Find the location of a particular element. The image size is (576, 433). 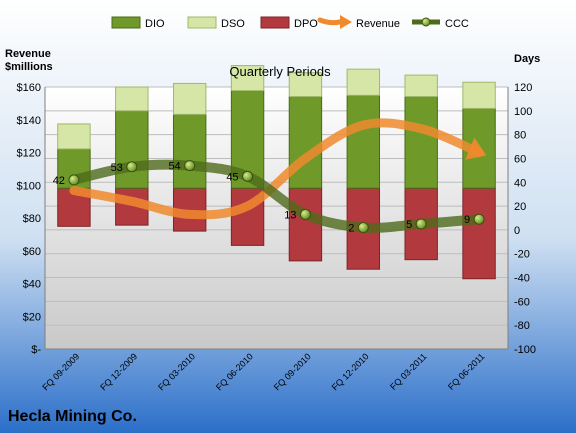

legend-label-revenue: Revenue is located at coordinates (378, 24).